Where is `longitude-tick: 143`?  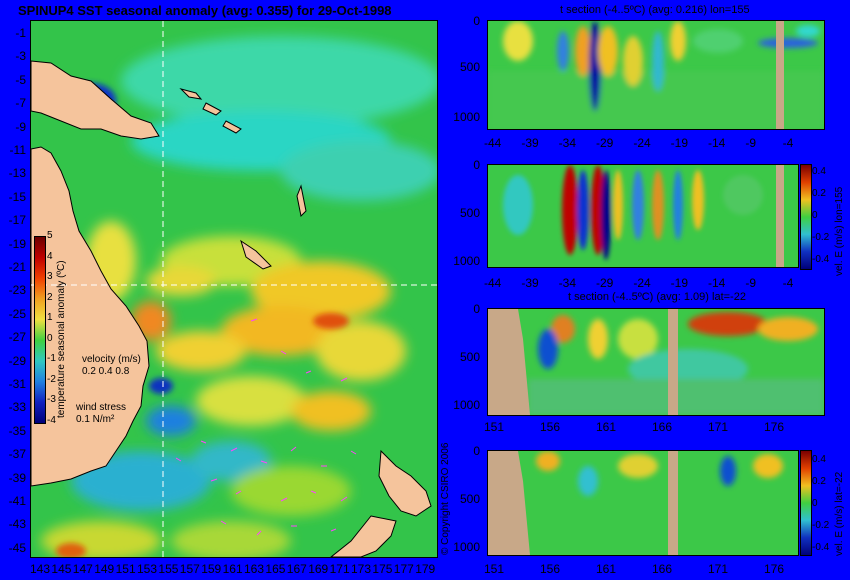
longitude-tick: 143 is located at coordinates (40, 569).